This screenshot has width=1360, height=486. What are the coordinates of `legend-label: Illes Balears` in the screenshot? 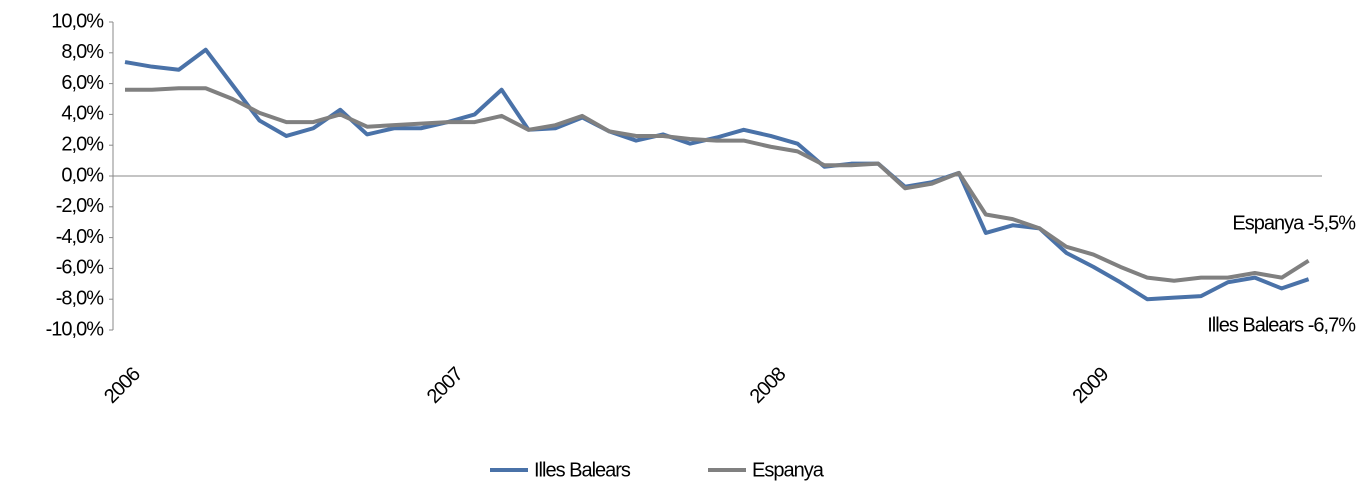 It's located at (582, 470).